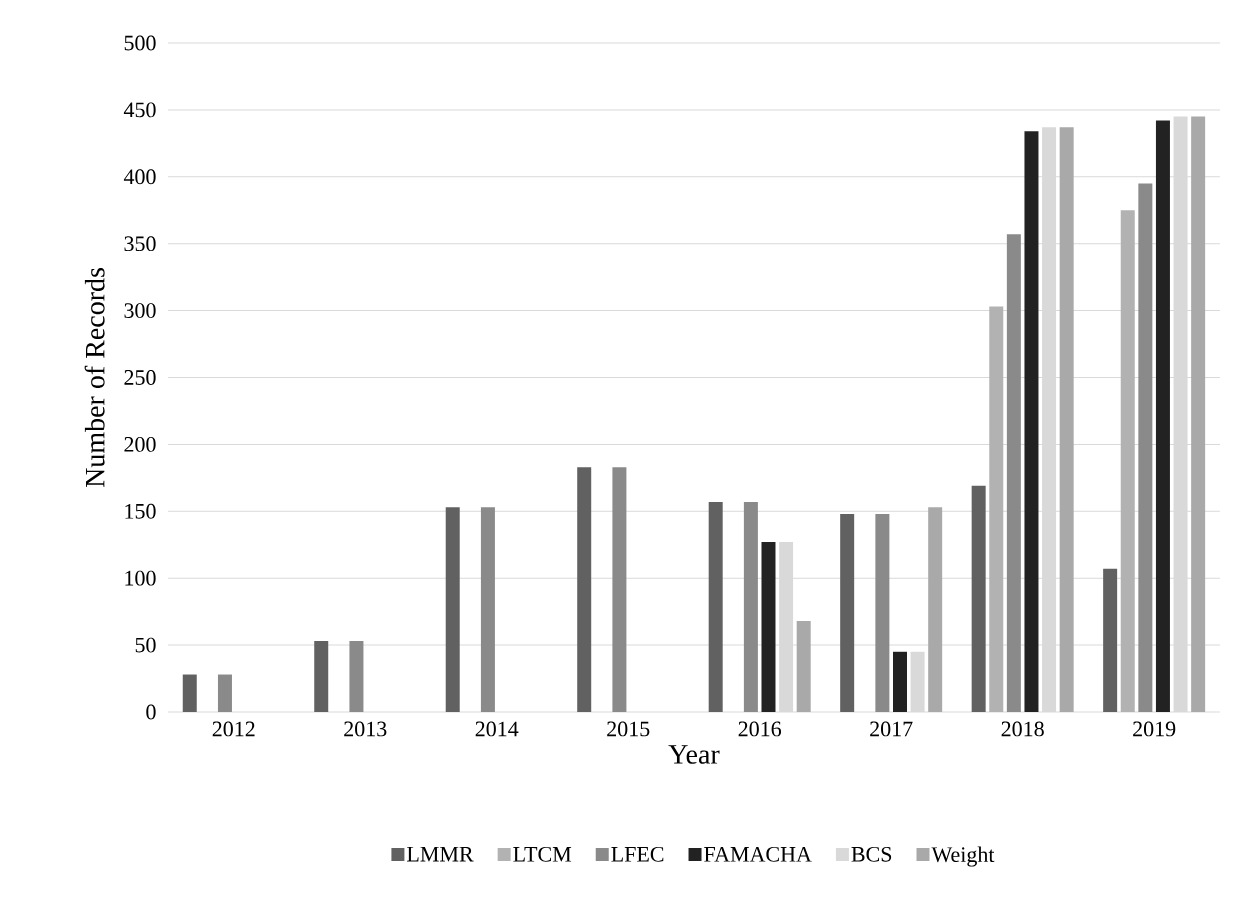  Describe the element at coordinates (694, 754) in the screenshot. I see `x-axis-title: Year` at that location.